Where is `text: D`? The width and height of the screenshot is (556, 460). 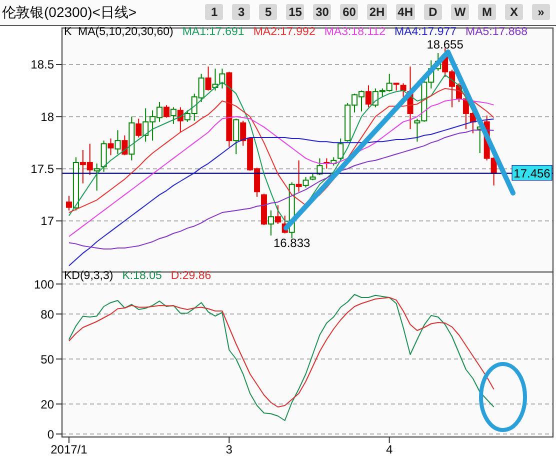 text: D is located at coordinates (433, 12).